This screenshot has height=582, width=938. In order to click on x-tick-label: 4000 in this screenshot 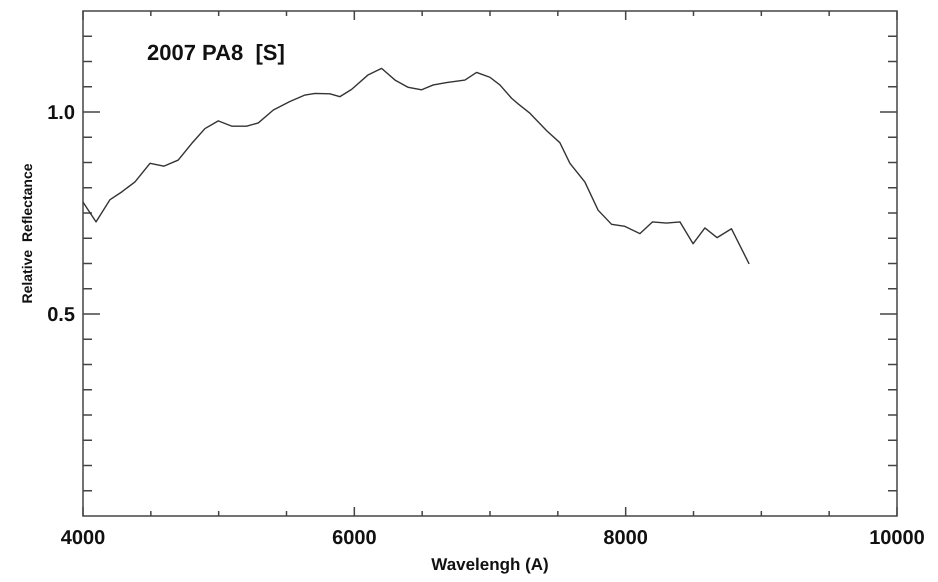, I will do `click(83, 538)`.